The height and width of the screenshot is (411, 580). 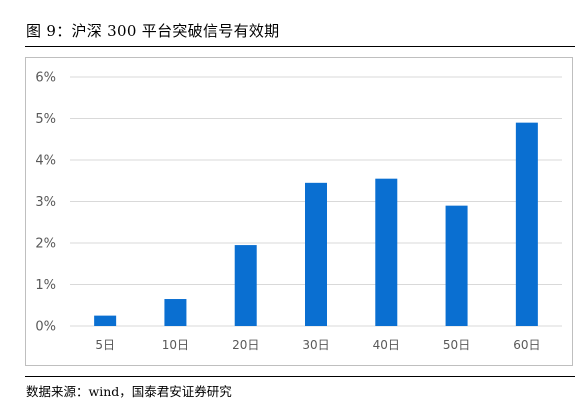 What do you see at coordinates (129, 391) in the screenshot?
I see `data-source-note: 数据来源：wind，国泰君安证券研究` at bounding box center [129, 391].